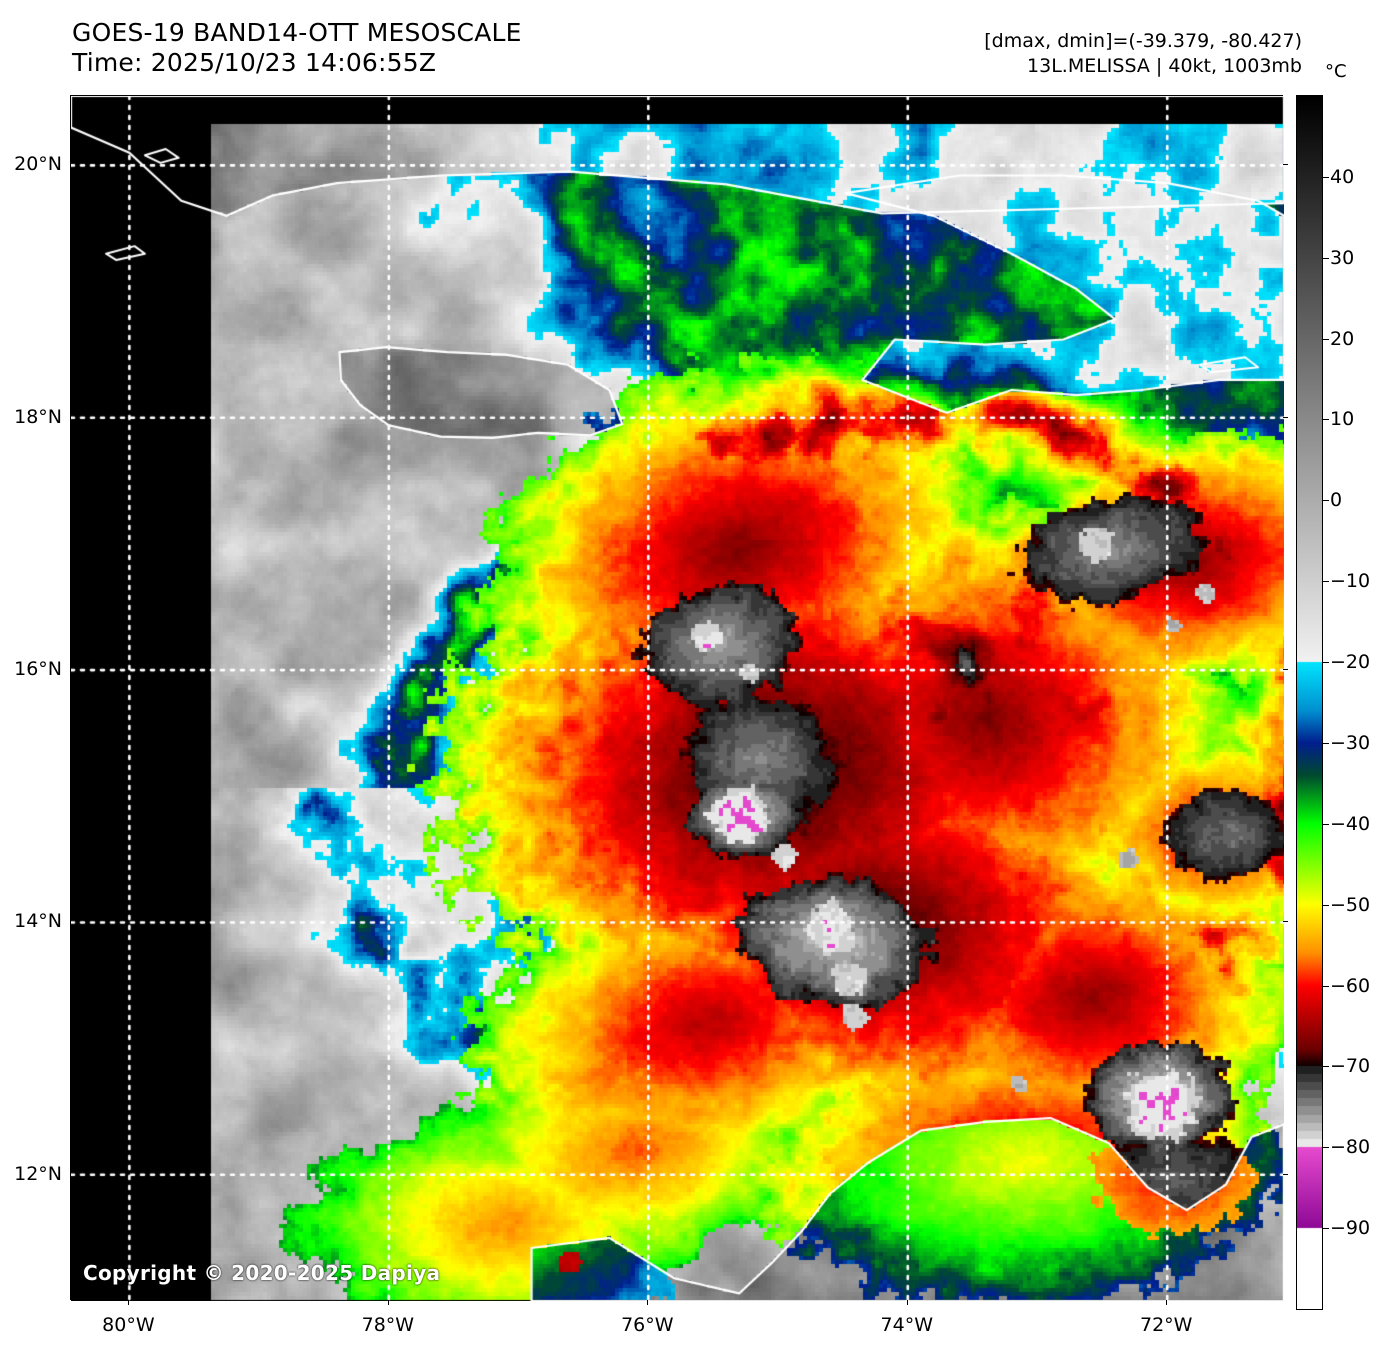 Image resolution: width=1390 pixels, height=1359 pixels. What do you see at coordinates (1350, 662) in the screenshot?
I see `colorbar-tick-label: −20` at bounding box center [1350, 662].